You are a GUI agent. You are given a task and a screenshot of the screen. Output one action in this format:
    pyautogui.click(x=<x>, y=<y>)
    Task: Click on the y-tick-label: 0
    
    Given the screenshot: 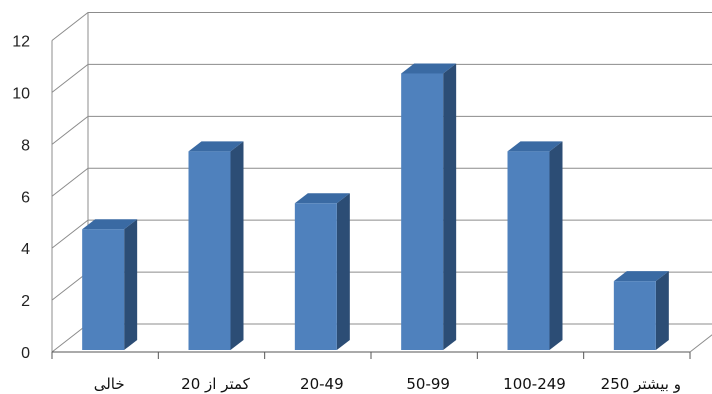 What is the action you would take?
    pyautogui.click(x=25, y=353)
    